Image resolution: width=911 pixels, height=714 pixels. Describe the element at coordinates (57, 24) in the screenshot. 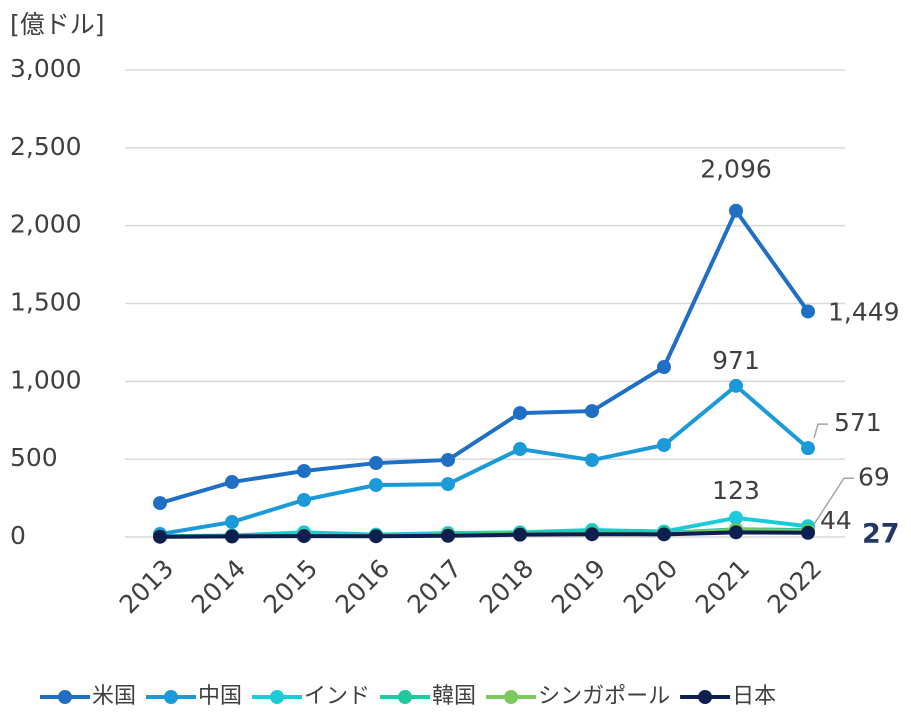

I see `y-axis-label: [億ドル]` at that location.